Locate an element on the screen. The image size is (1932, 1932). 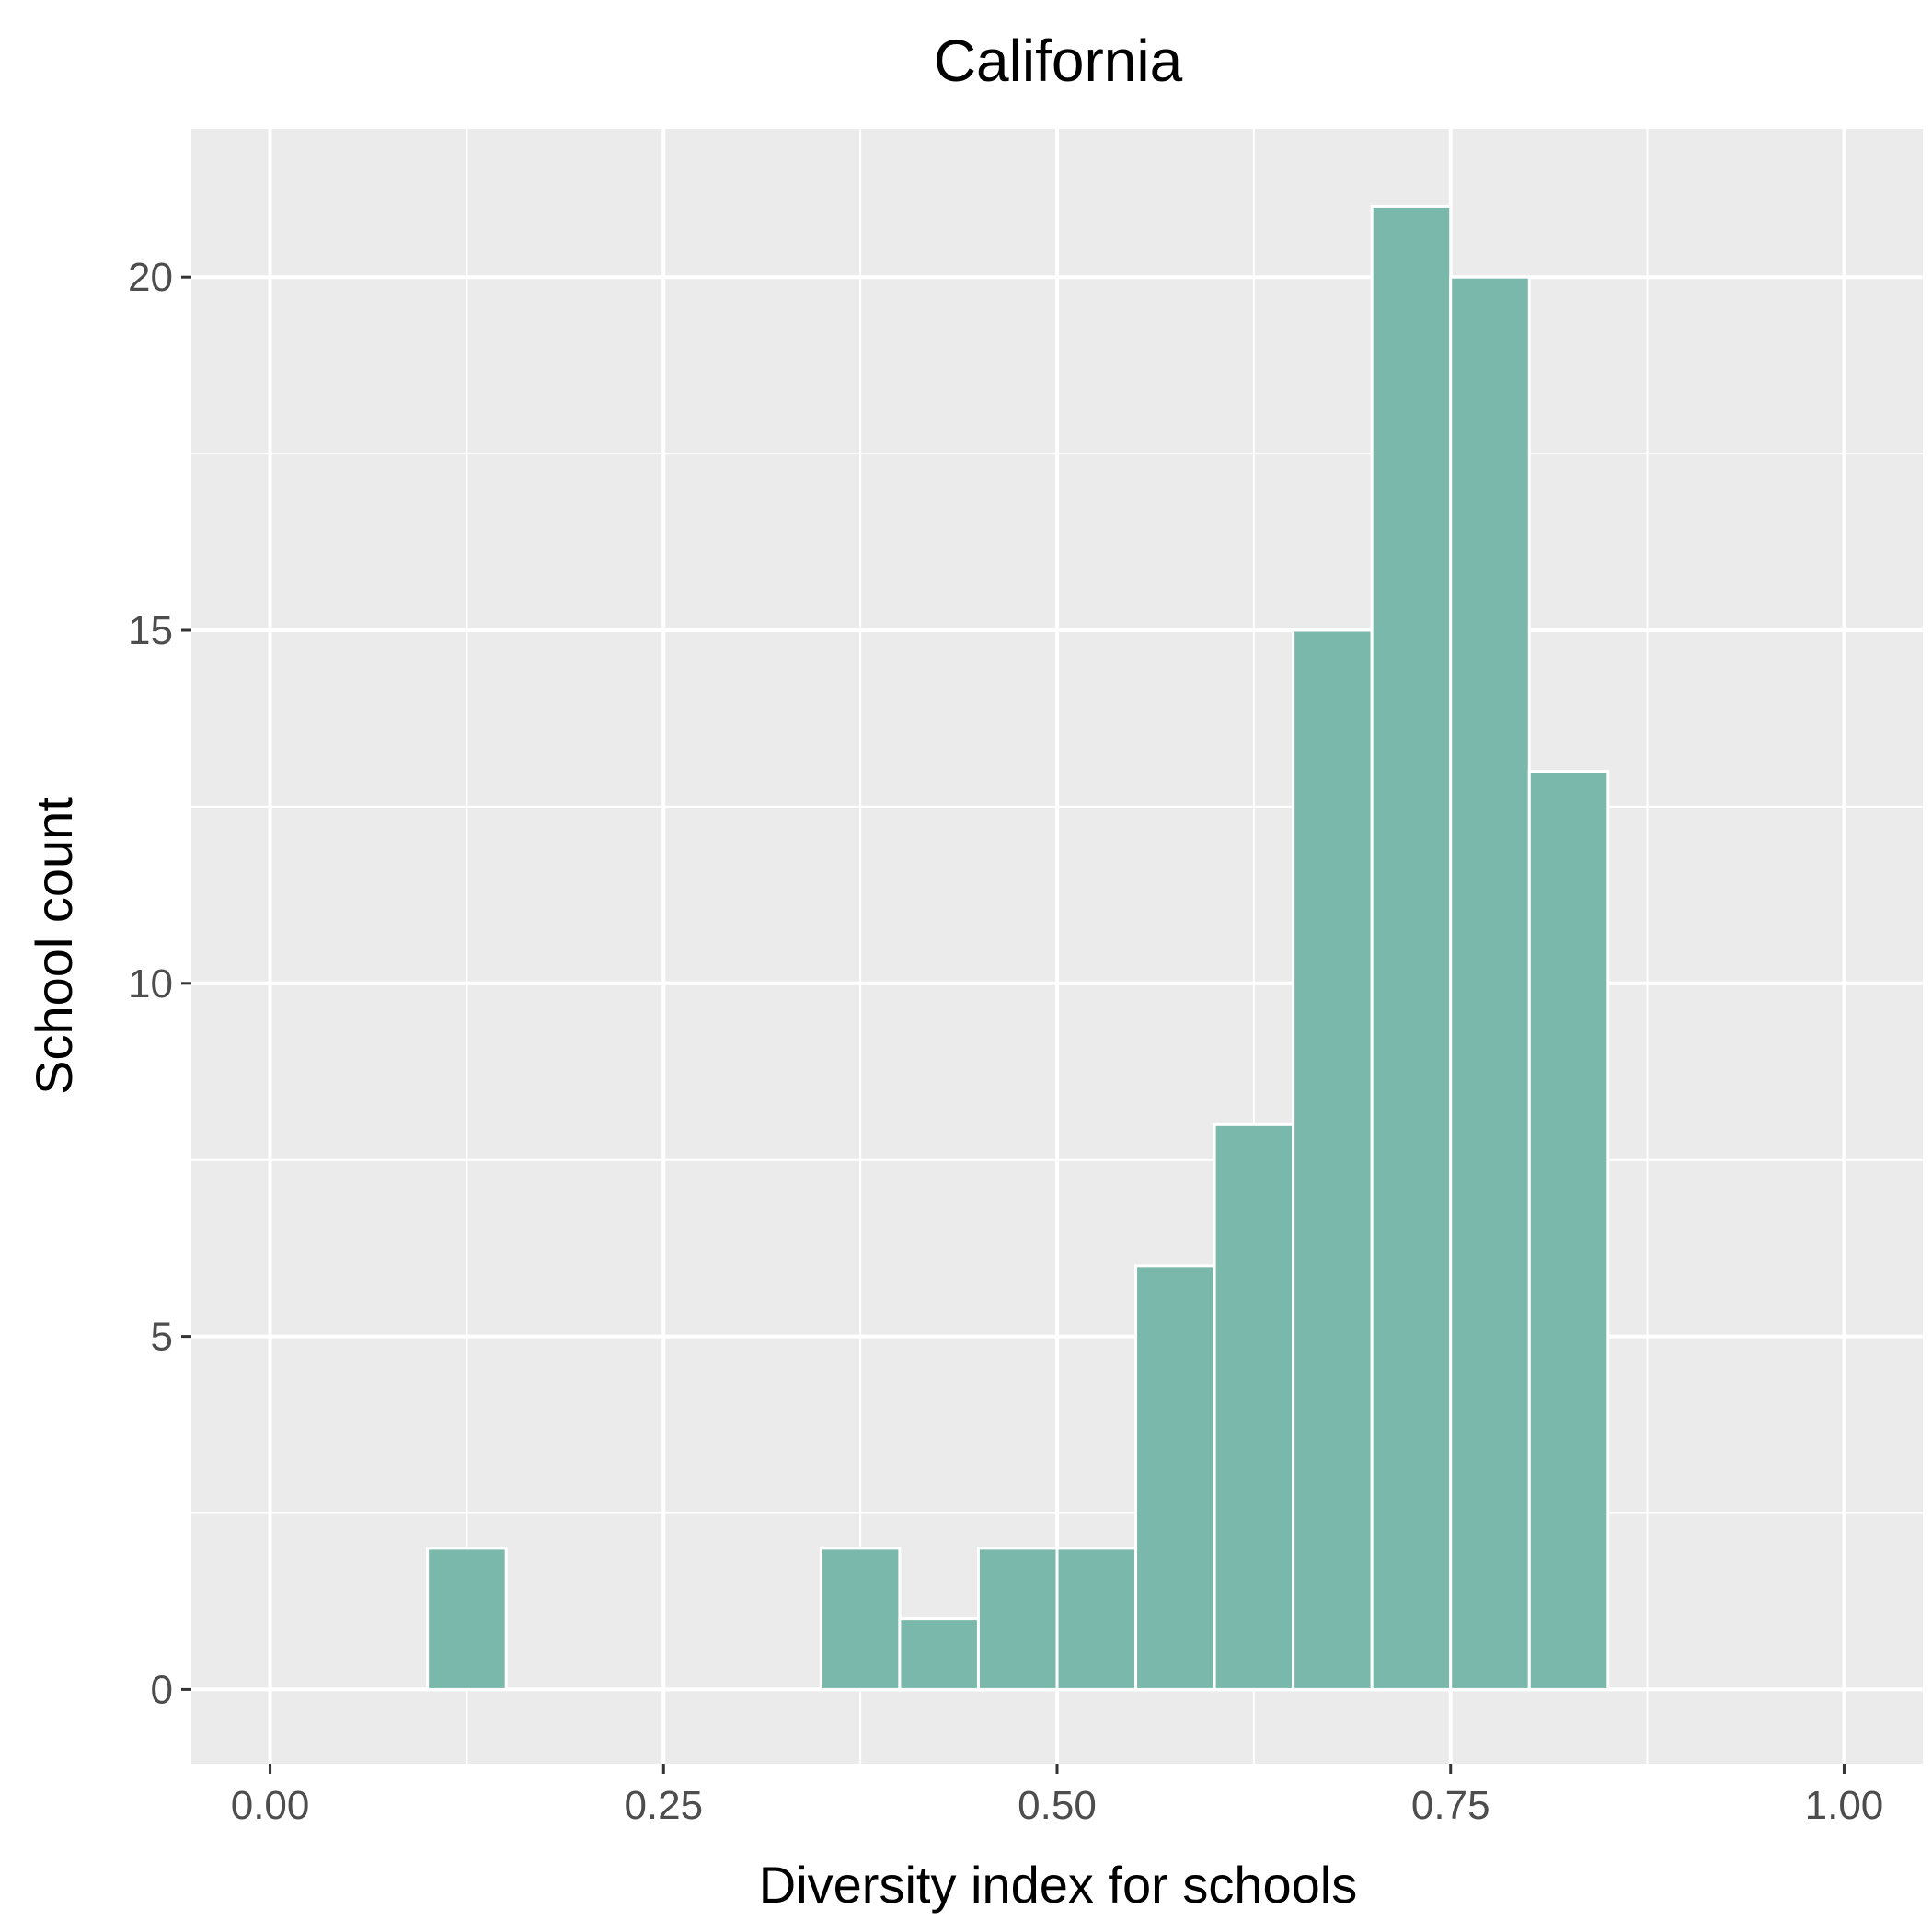
x-axis: 0.00 0.25 0.50 0.75 1.00 is located at coordinates (1057, 1796).